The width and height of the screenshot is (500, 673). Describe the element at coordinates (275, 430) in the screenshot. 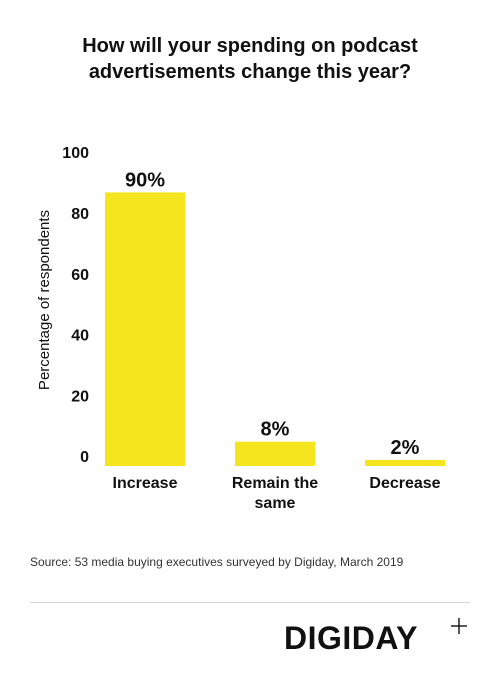

I see `data-label: 8%` at that location.